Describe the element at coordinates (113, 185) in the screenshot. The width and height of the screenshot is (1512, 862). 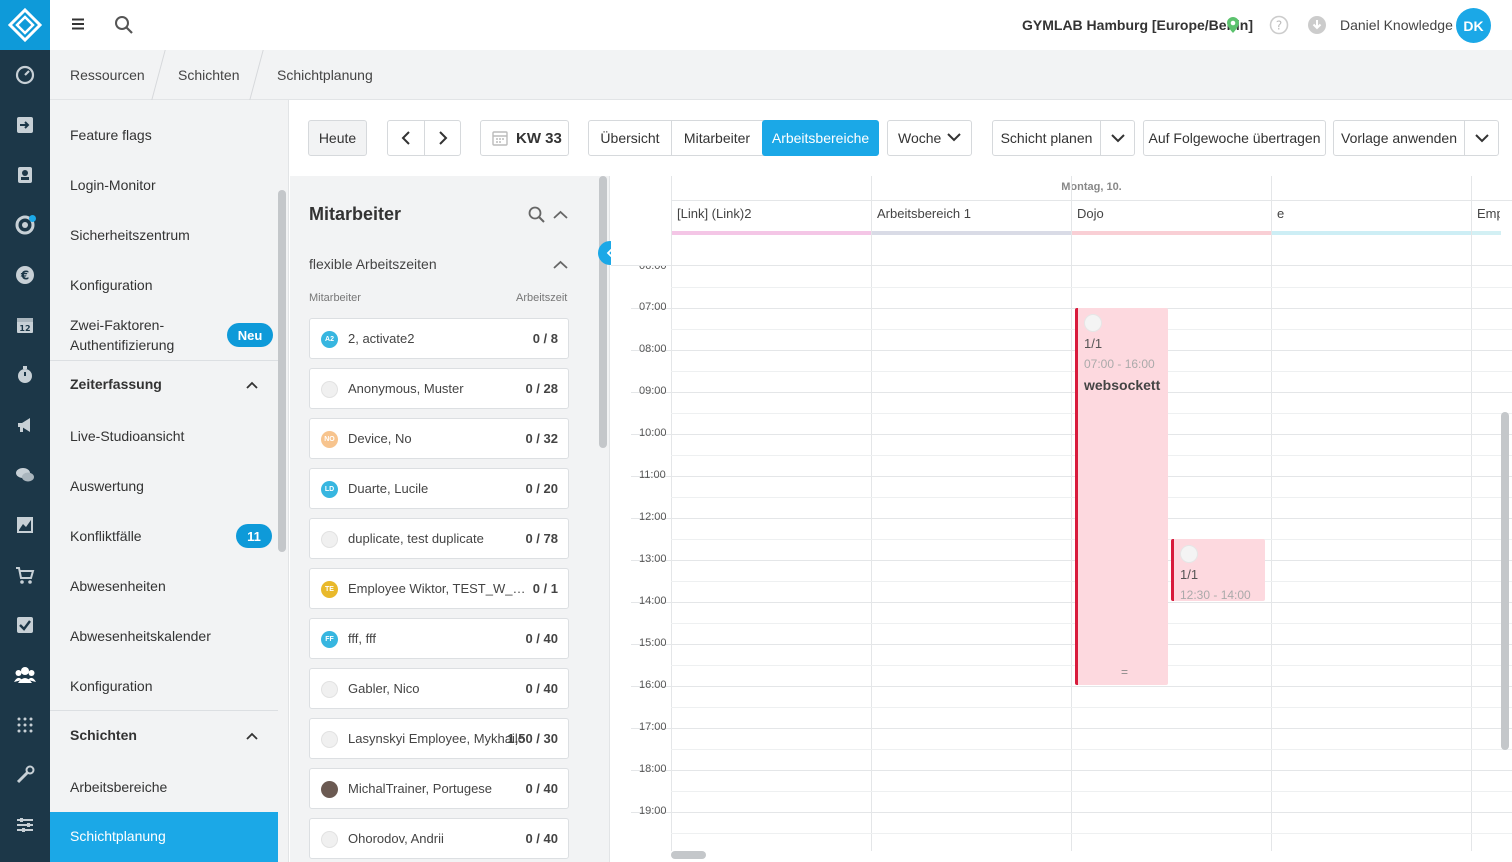
I see `nav-login-monitor: Login-Monitor` at that location.